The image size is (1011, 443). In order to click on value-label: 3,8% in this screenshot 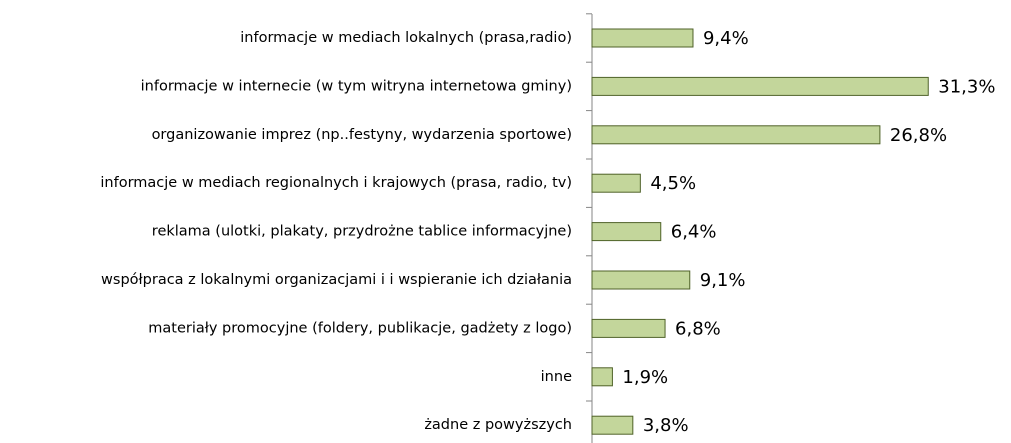, I will do `click(666, 425)`.